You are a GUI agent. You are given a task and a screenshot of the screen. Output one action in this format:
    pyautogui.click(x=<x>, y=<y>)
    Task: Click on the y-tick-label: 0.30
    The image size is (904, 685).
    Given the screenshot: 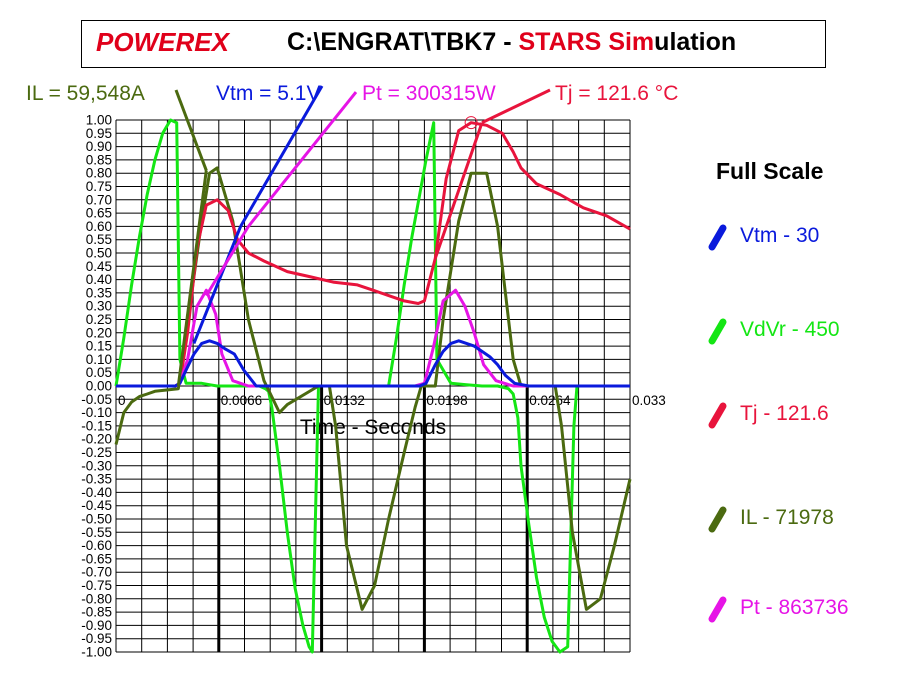 What is the action you would take?
    pyautogui.click(x=99, y=306)
    